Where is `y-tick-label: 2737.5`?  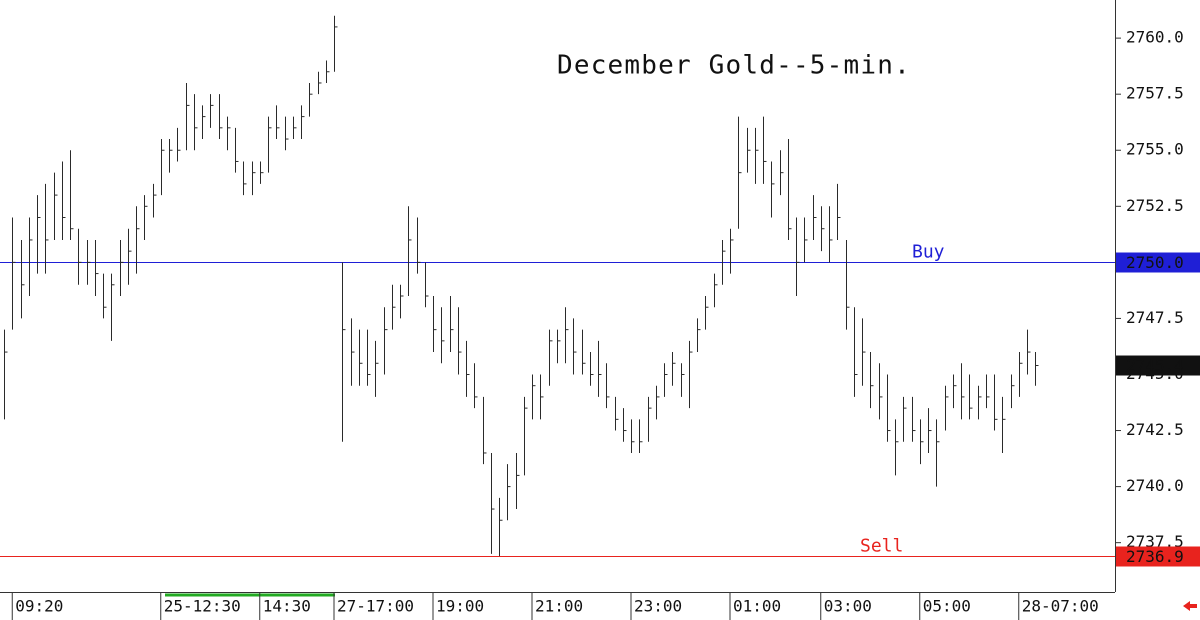 y-tick-label: 2737.5 is located at coordinates (1155, 541).